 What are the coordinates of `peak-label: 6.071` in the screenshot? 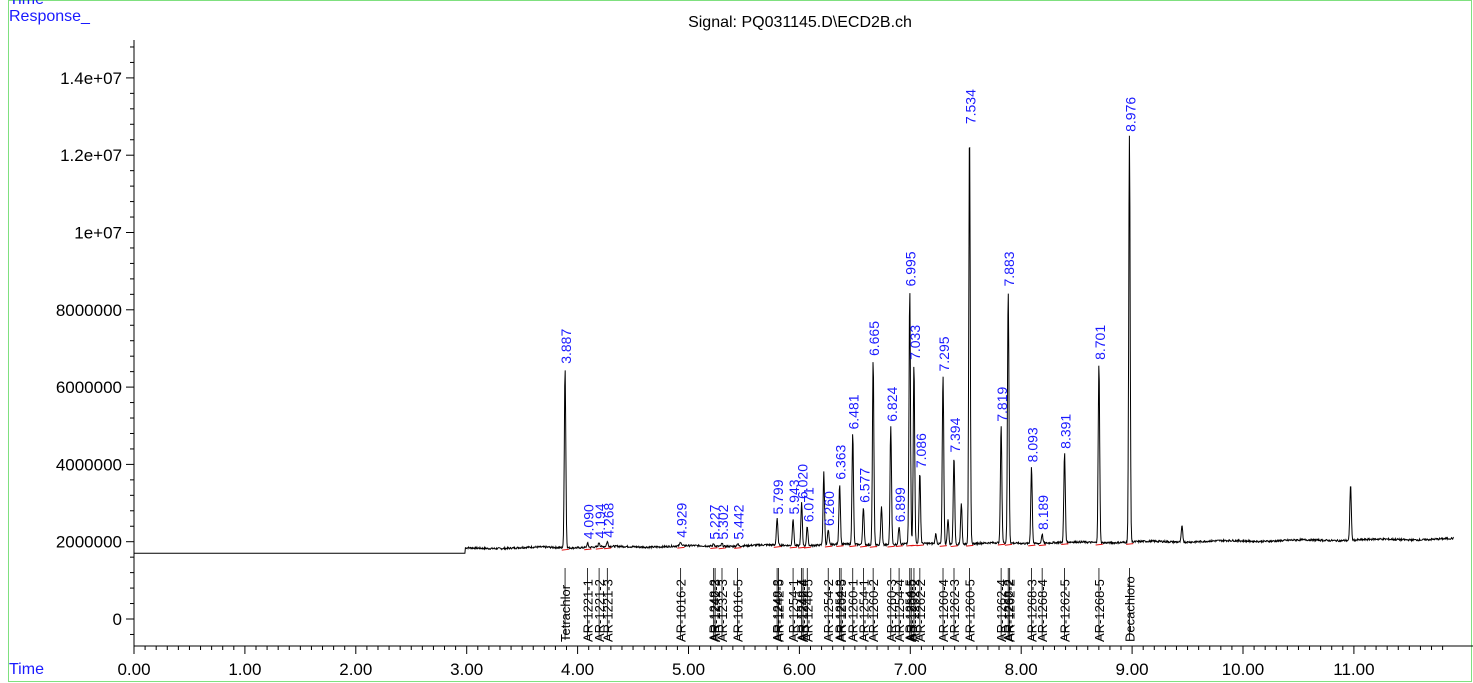 It's located at (808, 504).